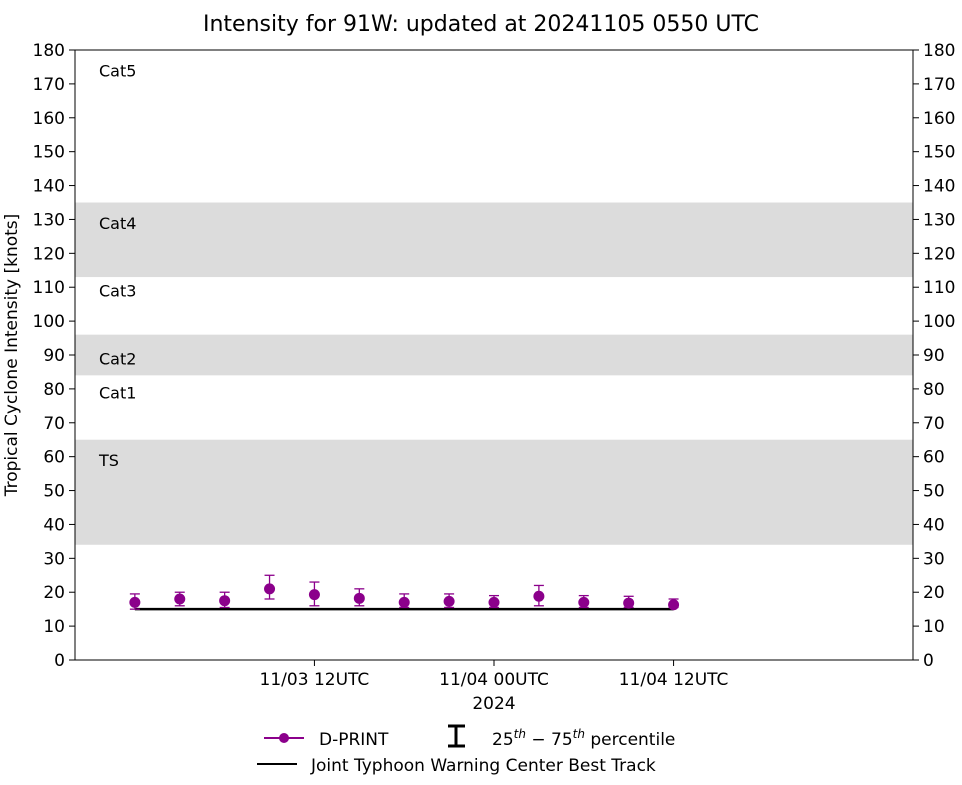 Image resolution: width=962 pixels, height=785 pixels. Describe the element at coordinates (117, 223) in the screenshot. I see `band-label-cat4: Cat4` at that location.